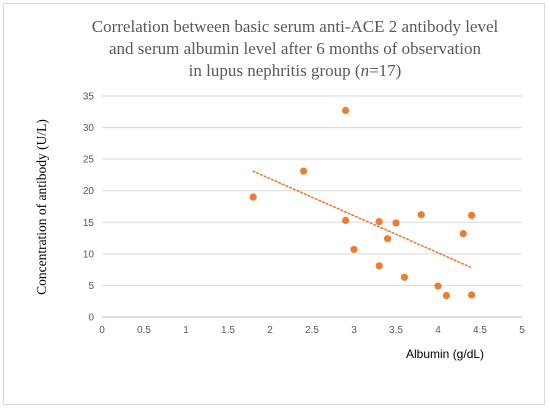  I want to click on x-tick-2: 2, so click(270, 330).